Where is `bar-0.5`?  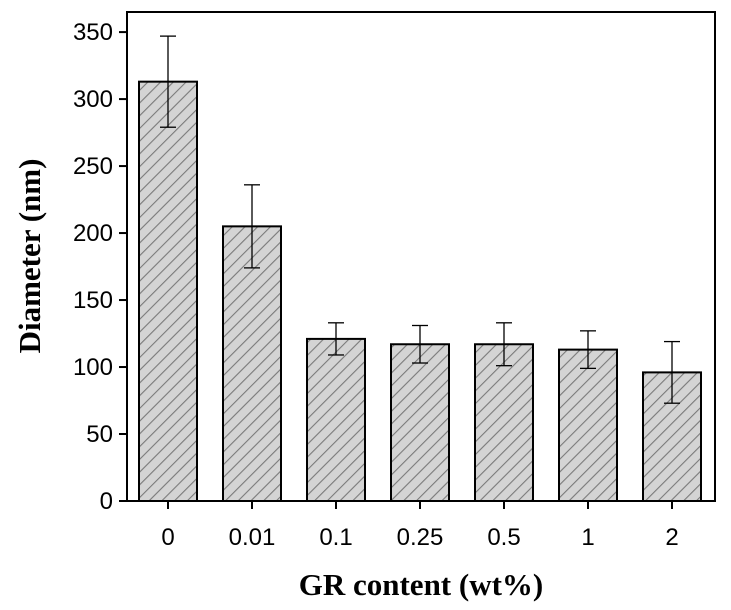 bar-0.5 is located at coordinates (504, 422).